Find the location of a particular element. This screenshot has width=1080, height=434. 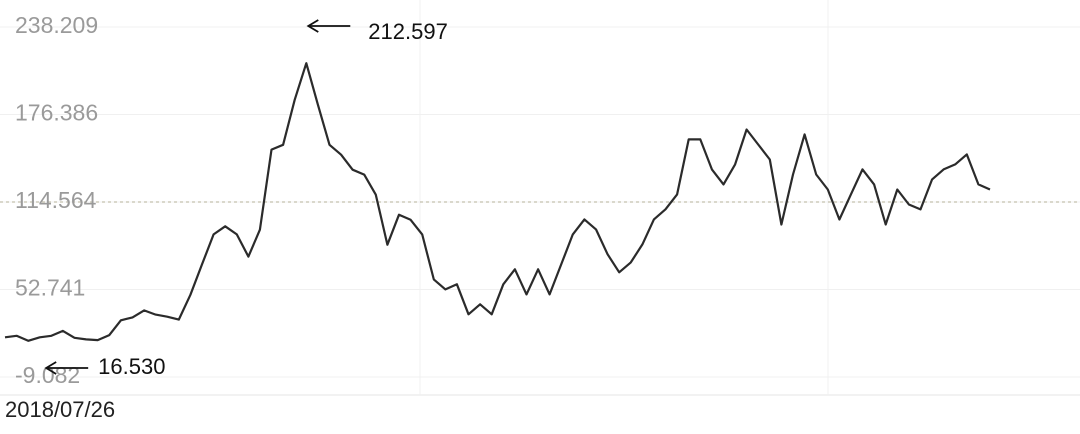

y-tick-label: 114.564 is located at coordinates (56, 200).